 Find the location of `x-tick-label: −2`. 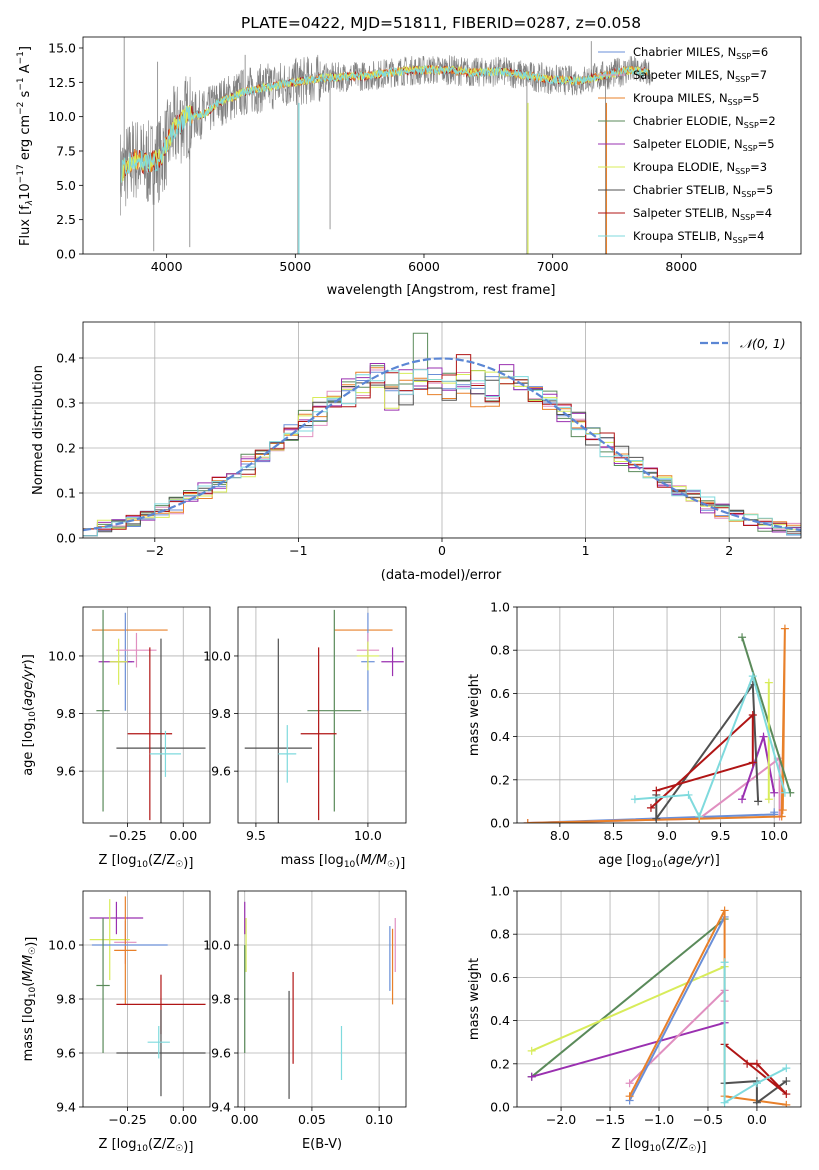

x-tick-label: −2 is located at coordinates (155, 550).